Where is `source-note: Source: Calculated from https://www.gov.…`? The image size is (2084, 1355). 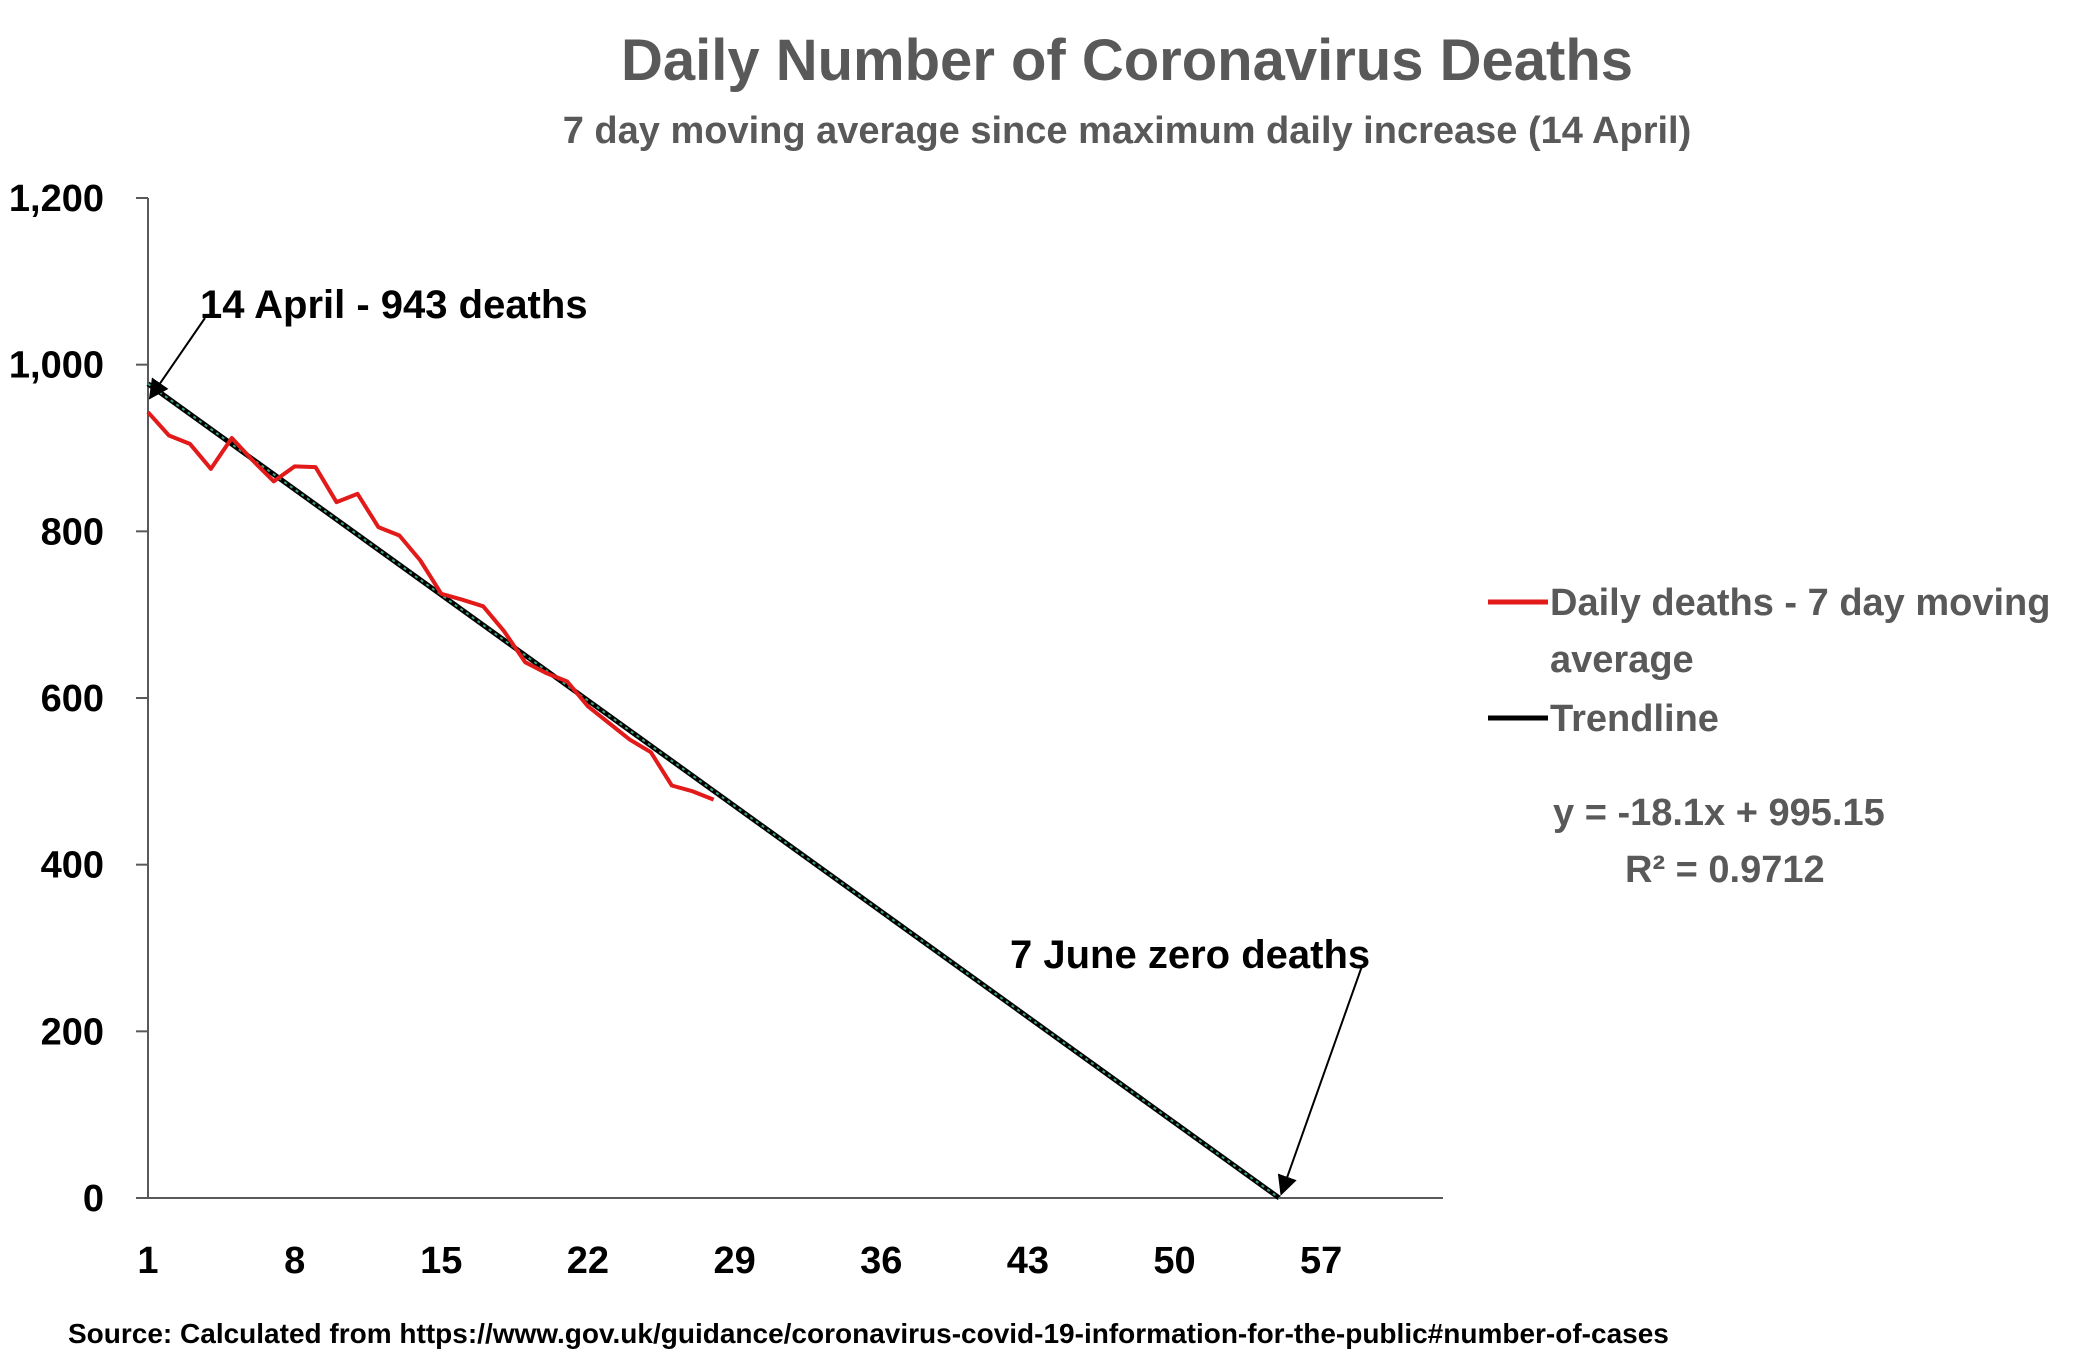
source-note: Source: Calculated from https://www.gov.… is located at coordinates (868, 1333).